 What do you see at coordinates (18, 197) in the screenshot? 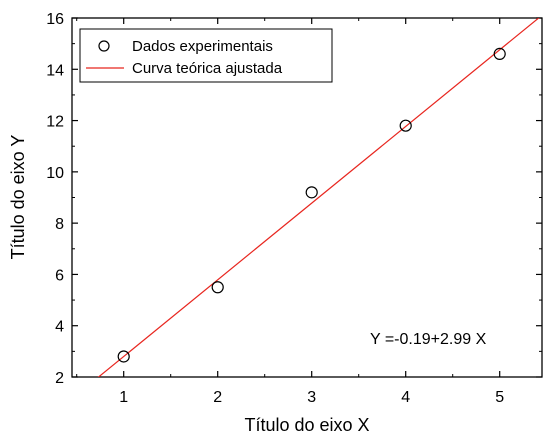
I see `y-axis-title: Título do eixo Y` at bounding box center [18, 197].